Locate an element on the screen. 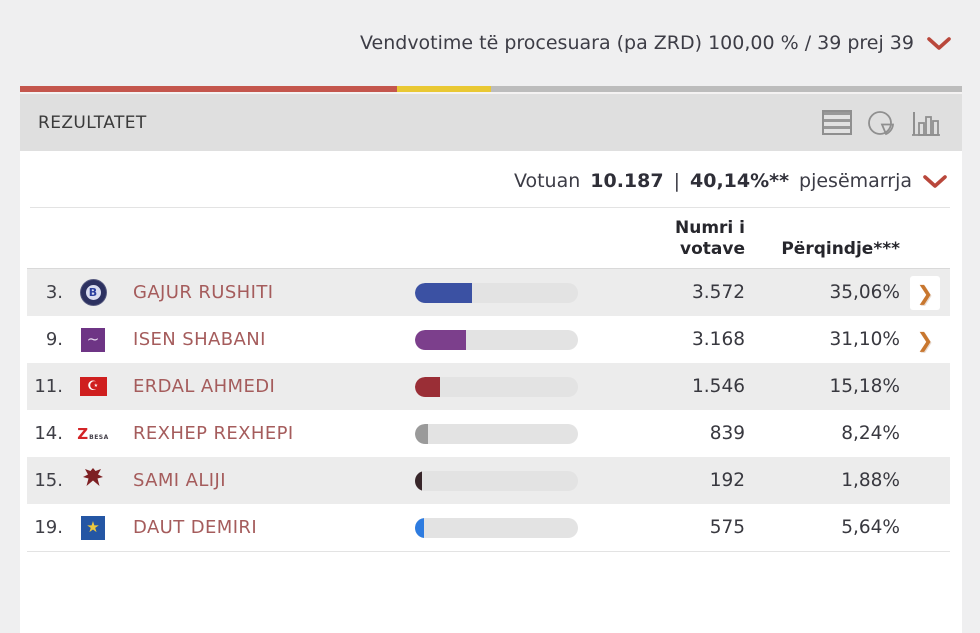 This screenshot has width=980, height=633. party-logo-red-crescent-flag: ☪ is located at coordinates (93, 386).